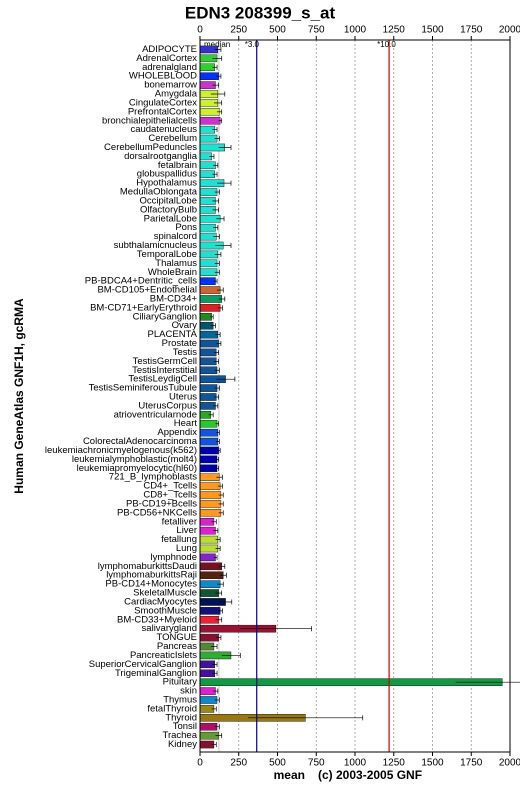  What do you see at coordinates (432, 30) in the screenshot?
I see `x-tick-label: 1500` at bounding box center [432, 30].